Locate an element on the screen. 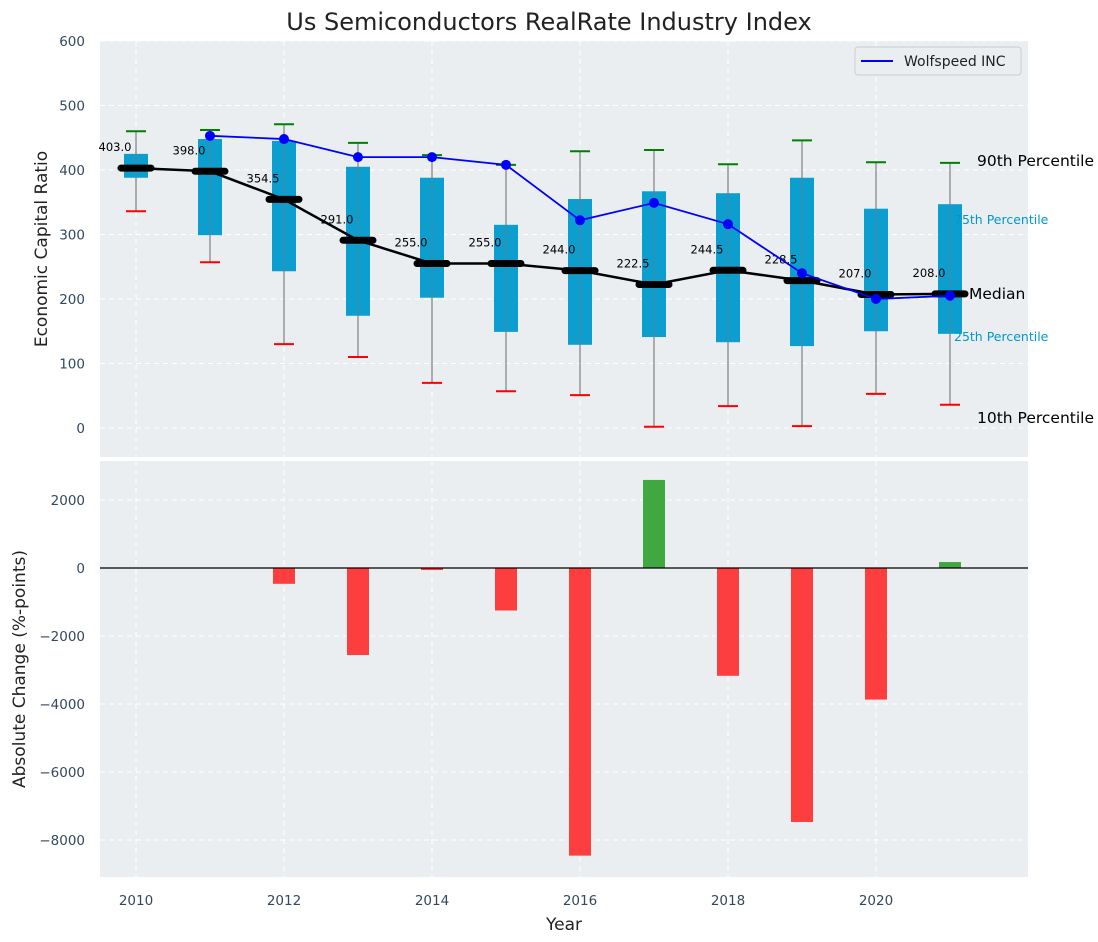  annotation-median: Median is located at coordinates (997, 294).